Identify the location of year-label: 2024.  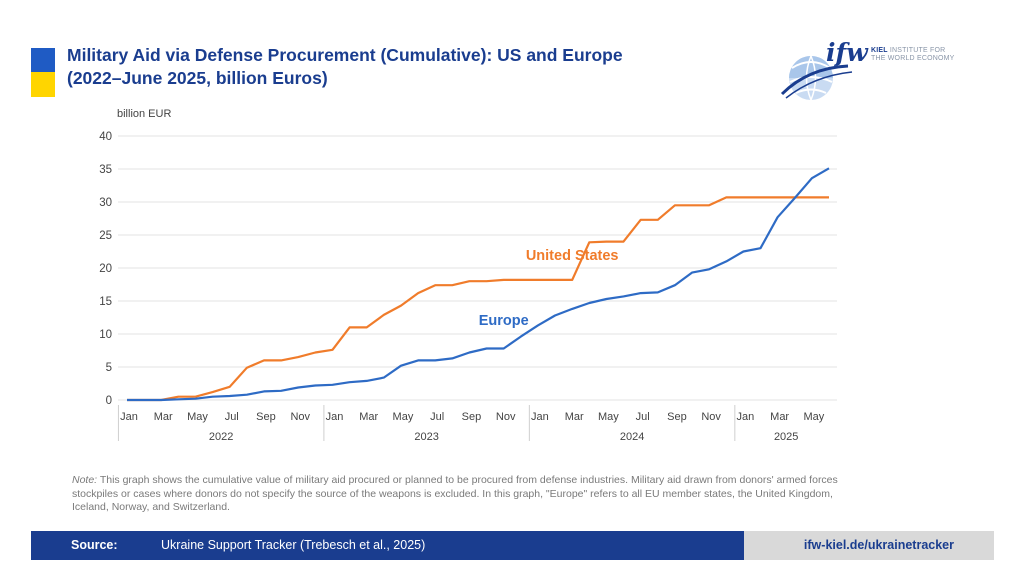
(632, 437).